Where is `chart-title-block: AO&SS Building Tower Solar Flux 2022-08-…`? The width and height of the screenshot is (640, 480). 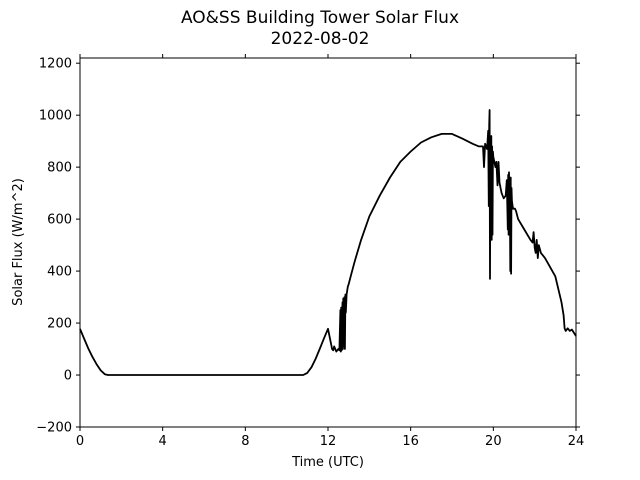 chart-title-block: AO&SS Building Tower Solar Flux 2022-08-… is located at coordinates (320, 29).